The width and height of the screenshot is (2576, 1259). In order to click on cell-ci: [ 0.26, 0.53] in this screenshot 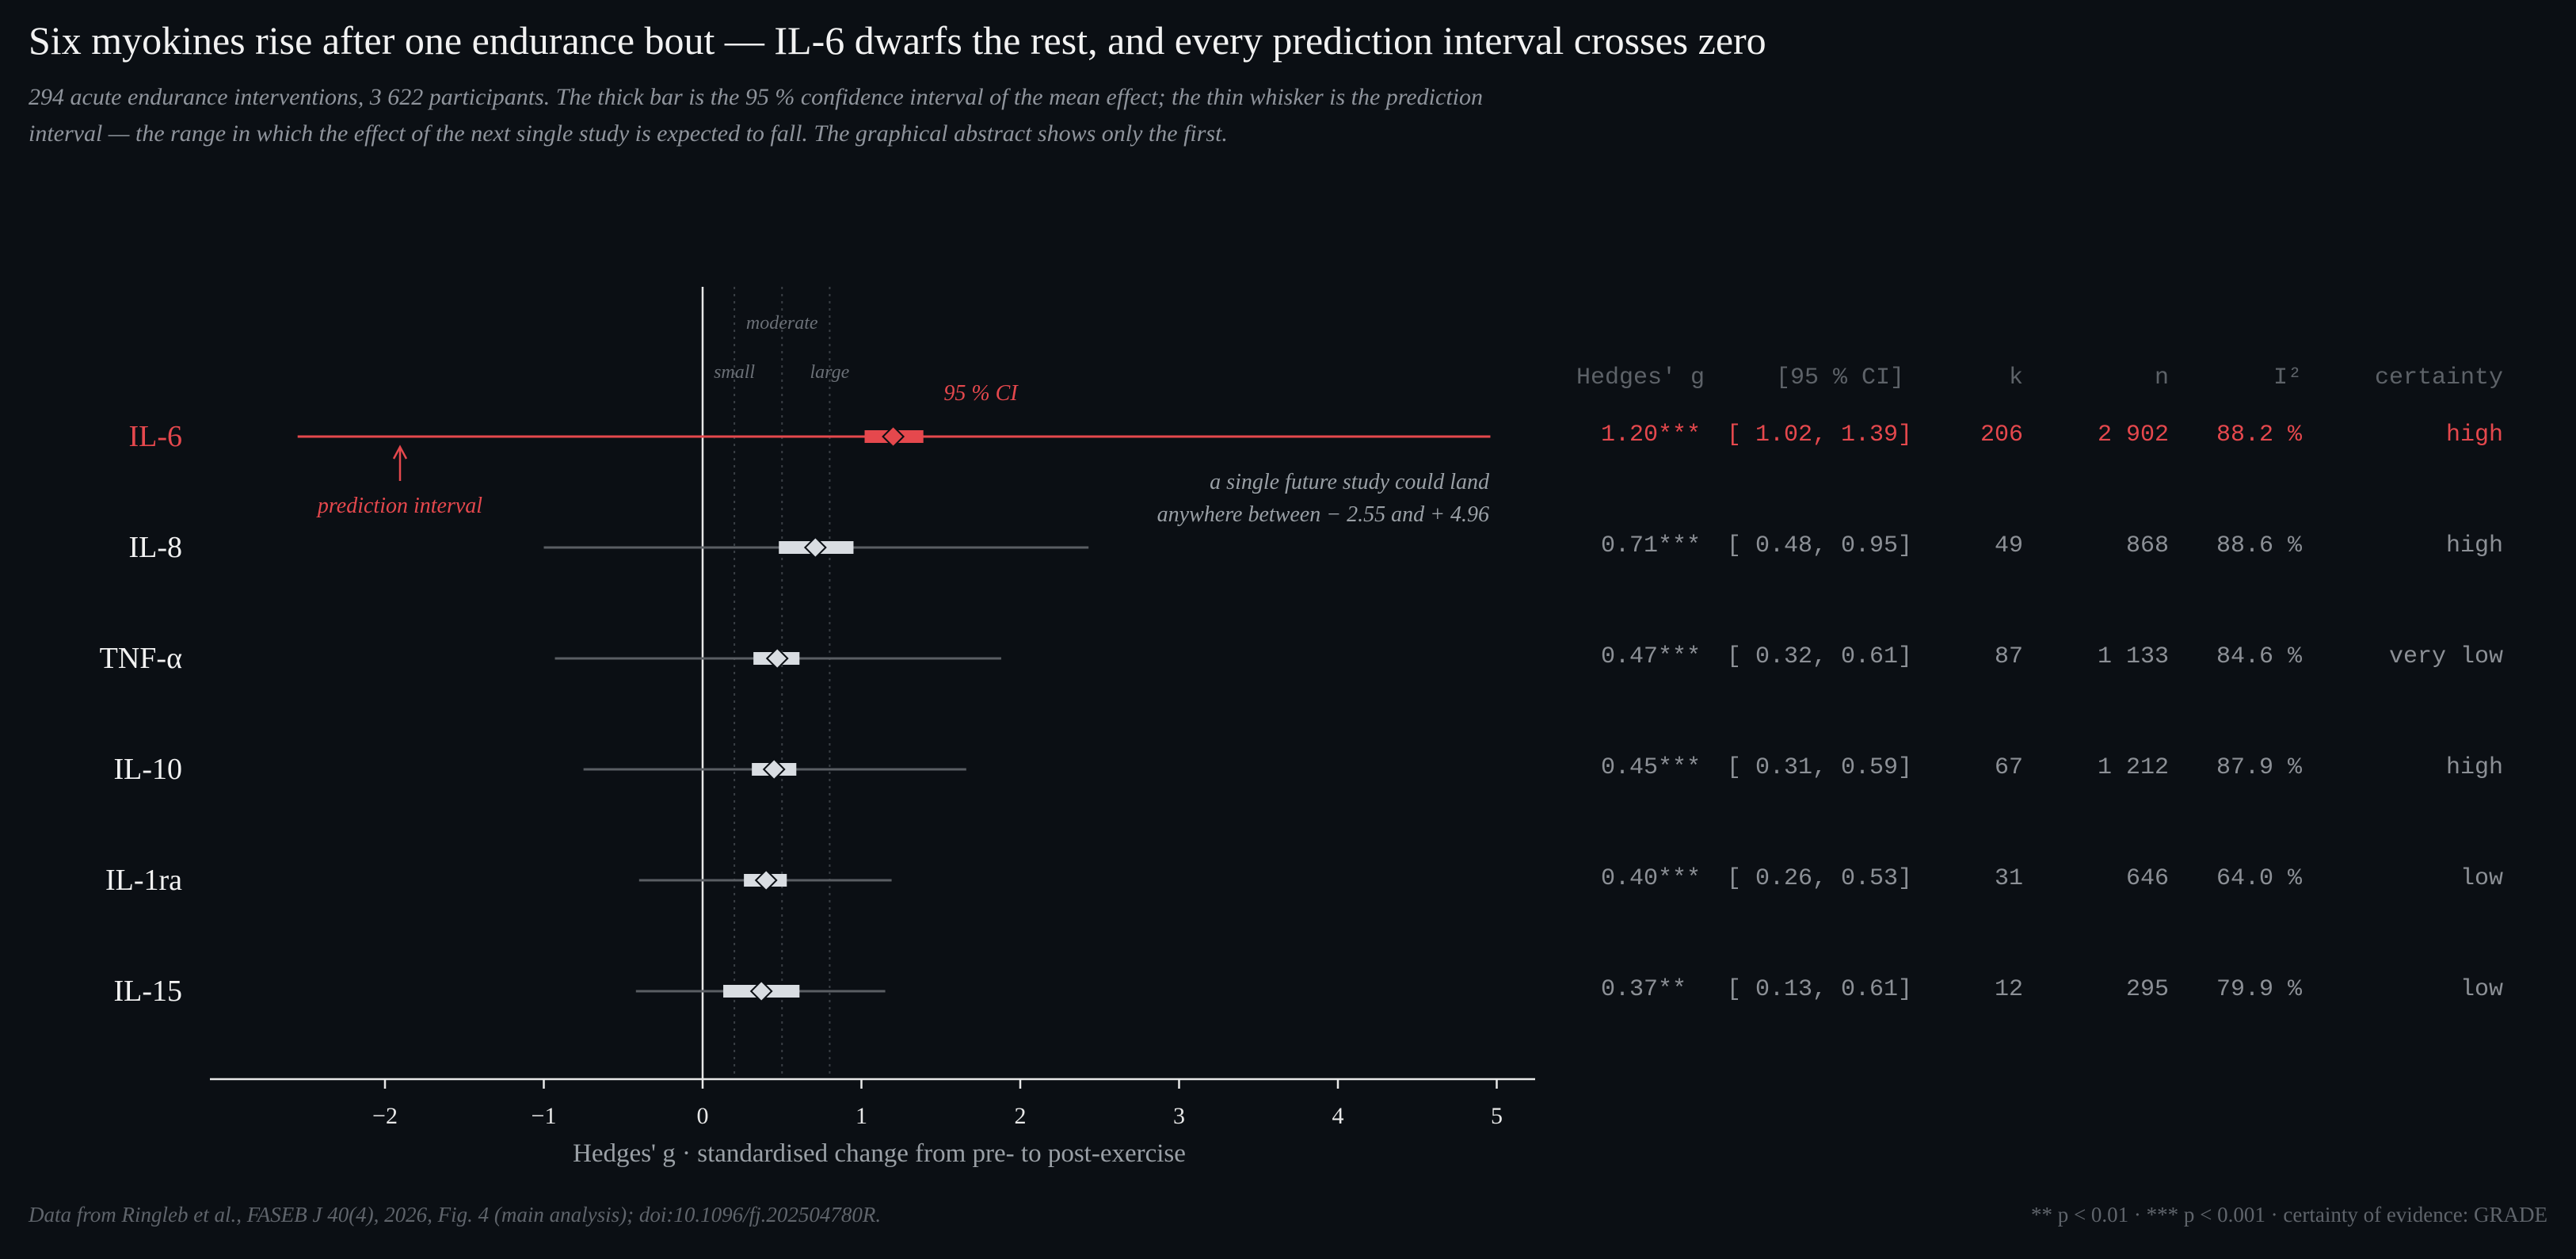, I will do `click(1820, 878)`.